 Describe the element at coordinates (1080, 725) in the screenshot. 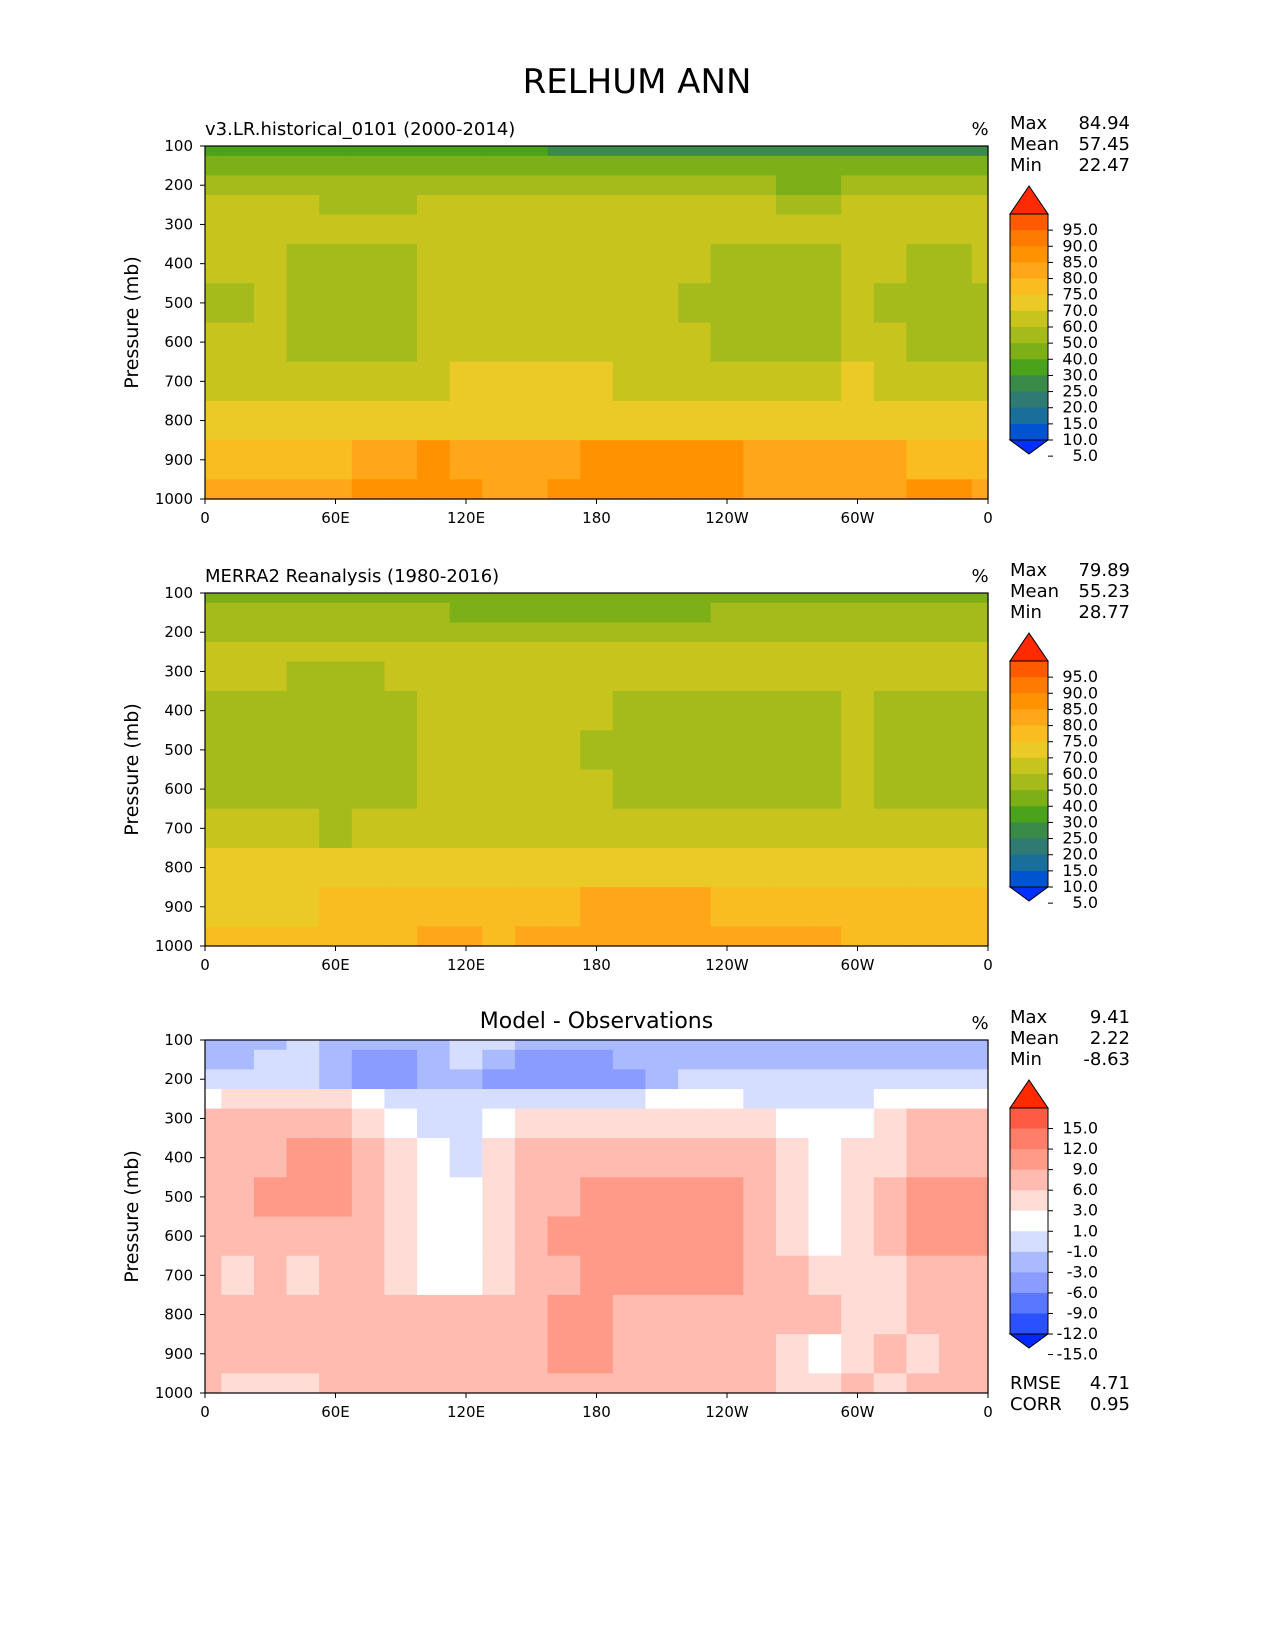

I see `colorbar-label: 80.0` at that location.